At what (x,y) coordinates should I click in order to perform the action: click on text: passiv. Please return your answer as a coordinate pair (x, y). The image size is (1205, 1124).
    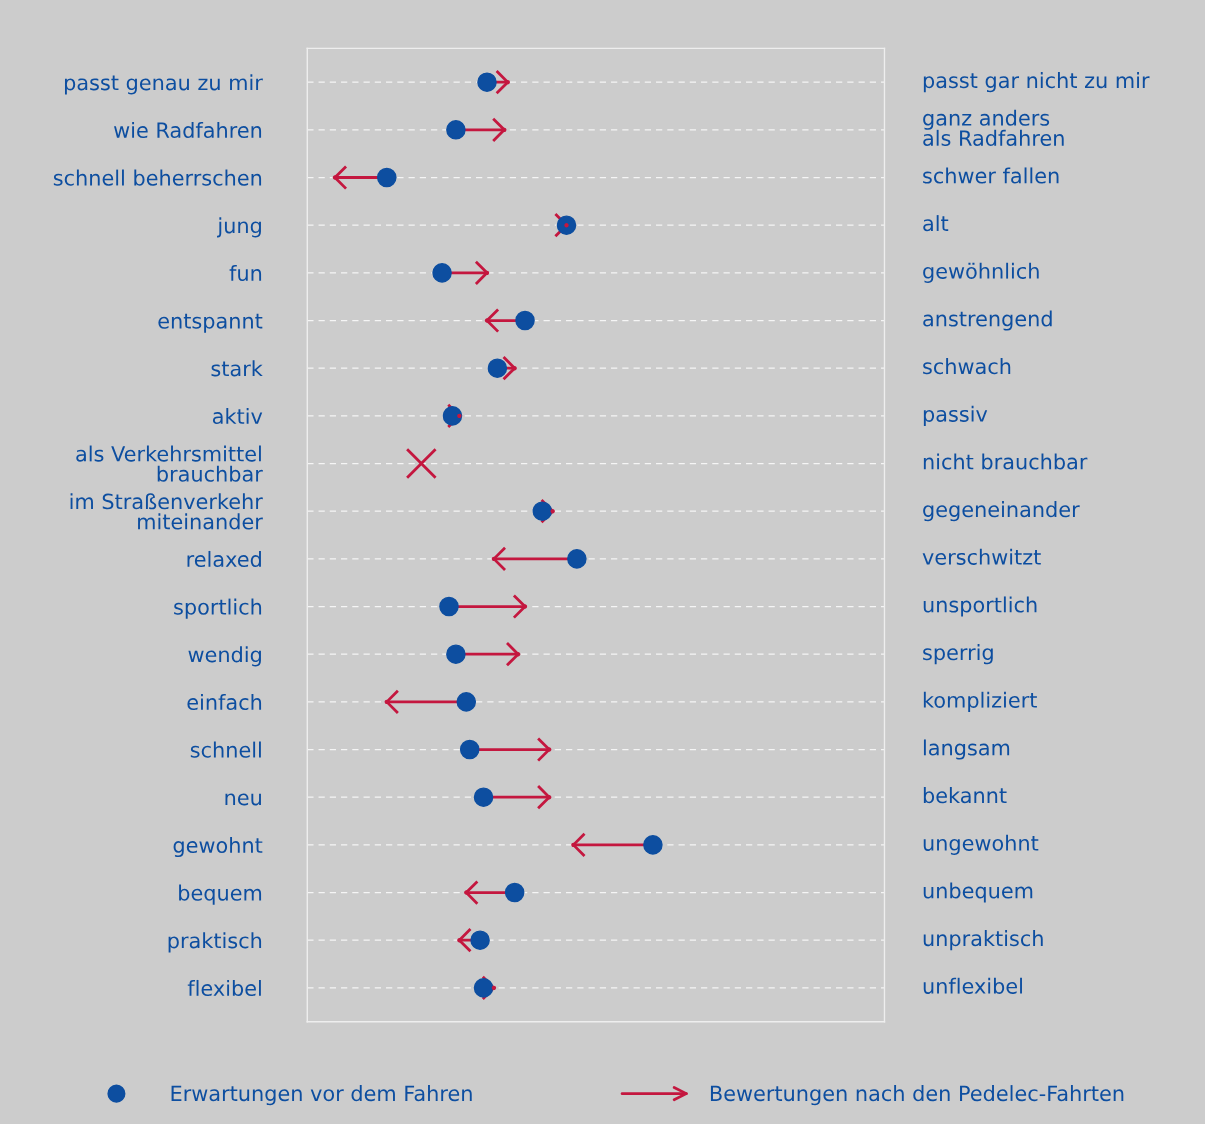
    Looking at the image, I should click on (955, 415).